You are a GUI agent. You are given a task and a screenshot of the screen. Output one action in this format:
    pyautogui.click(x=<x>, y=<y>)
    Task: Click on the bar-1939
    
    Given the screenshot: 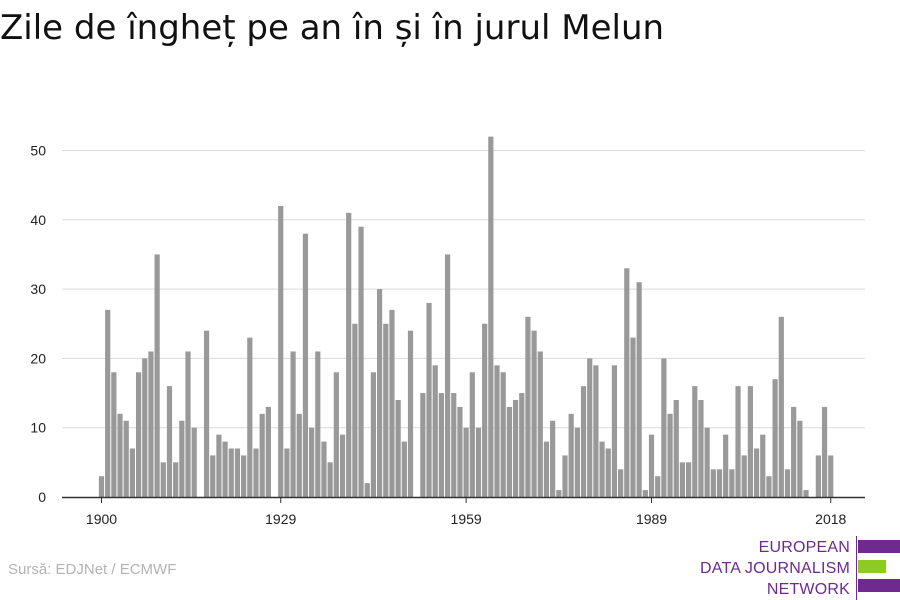 What is the action you would take?
    pyautogui.click(x=342, y=465)
    